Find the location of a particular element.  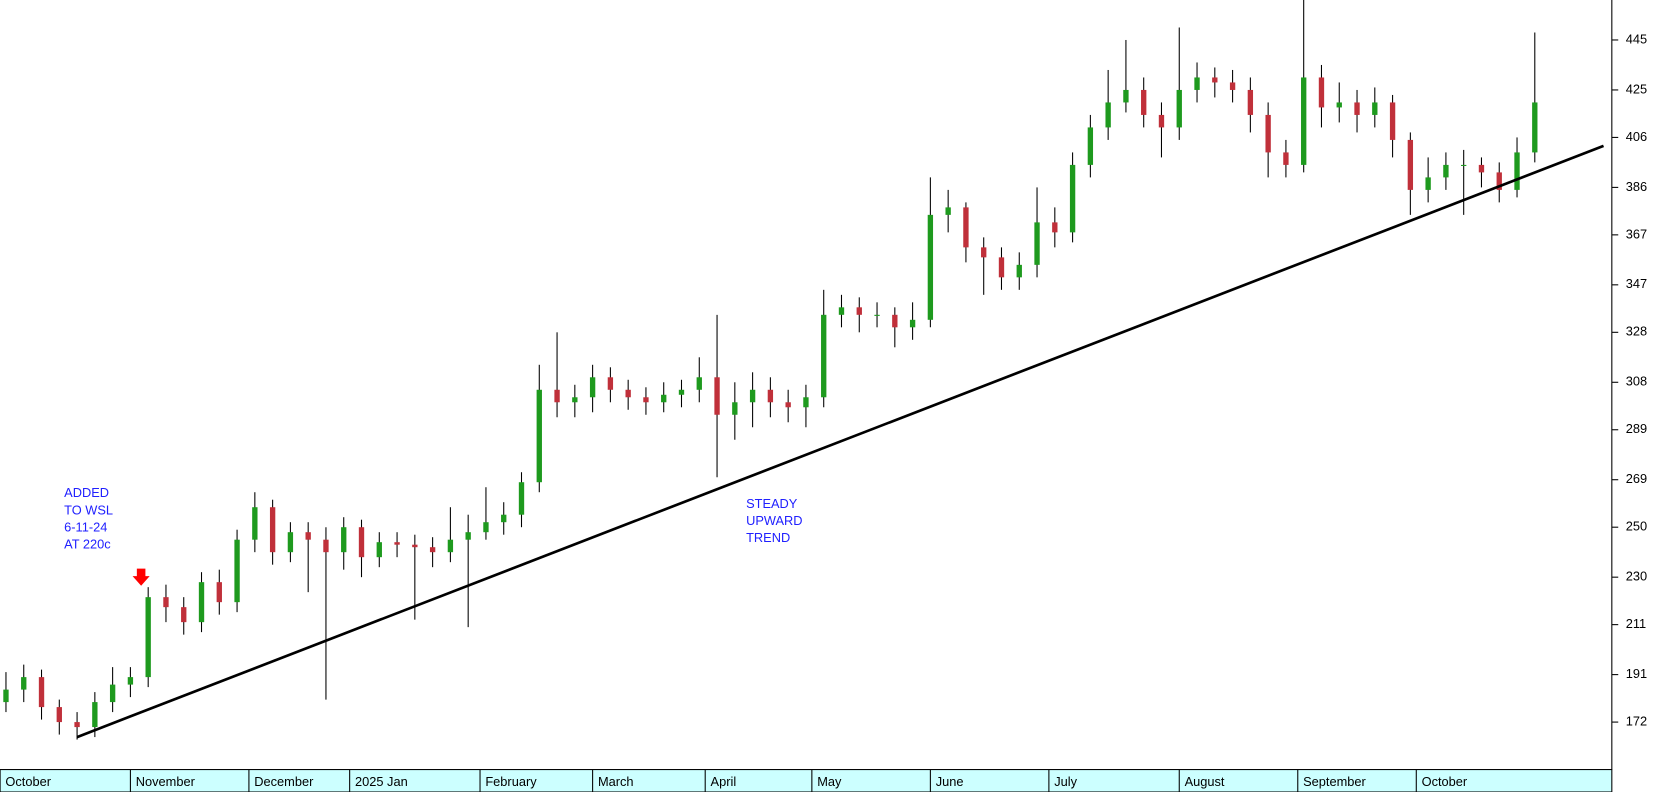

annotation-line: ADDED is located at coordinates (86, 492).